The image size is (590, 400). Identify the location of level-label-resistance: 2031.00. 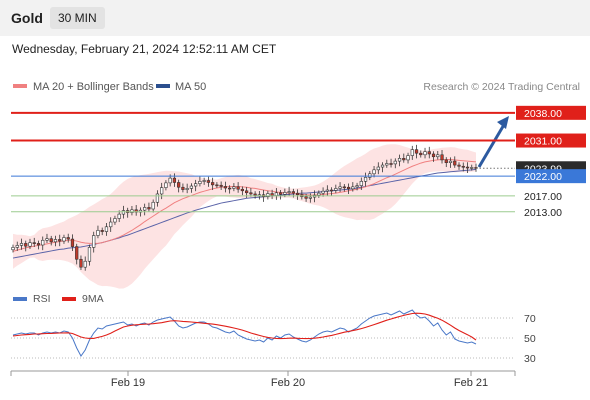
(543, 142).